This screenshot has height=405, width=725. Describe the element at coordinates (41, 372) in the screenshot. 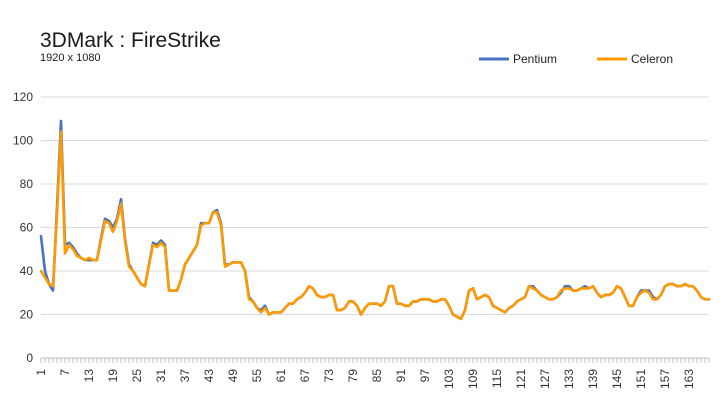

I see `x-tick-label: 1` at that location.